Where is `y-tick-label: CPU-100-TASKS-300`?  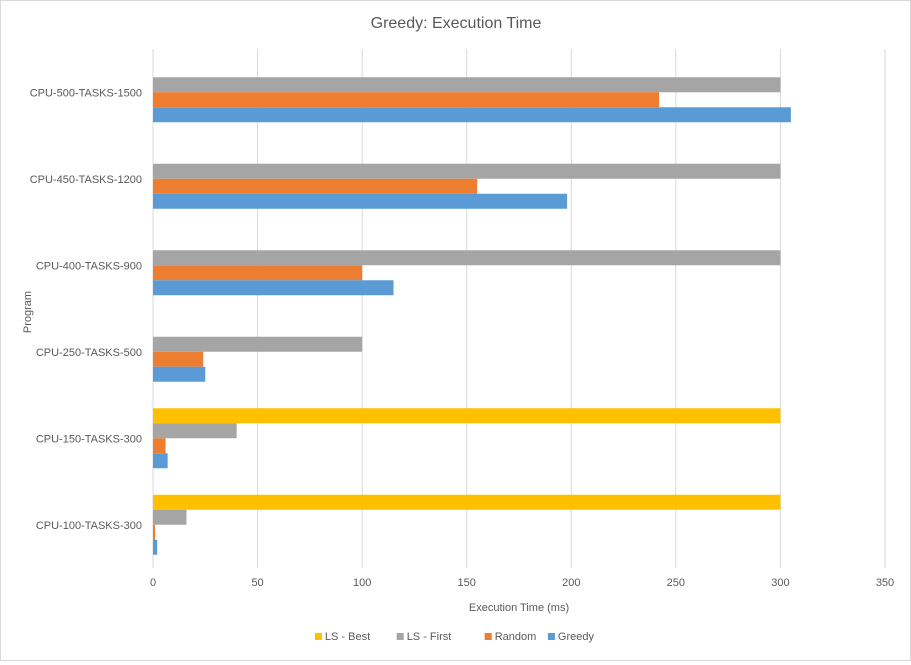
y-tick-label: CPU-100-TASKS-300 is located at coordinates (89, 526).